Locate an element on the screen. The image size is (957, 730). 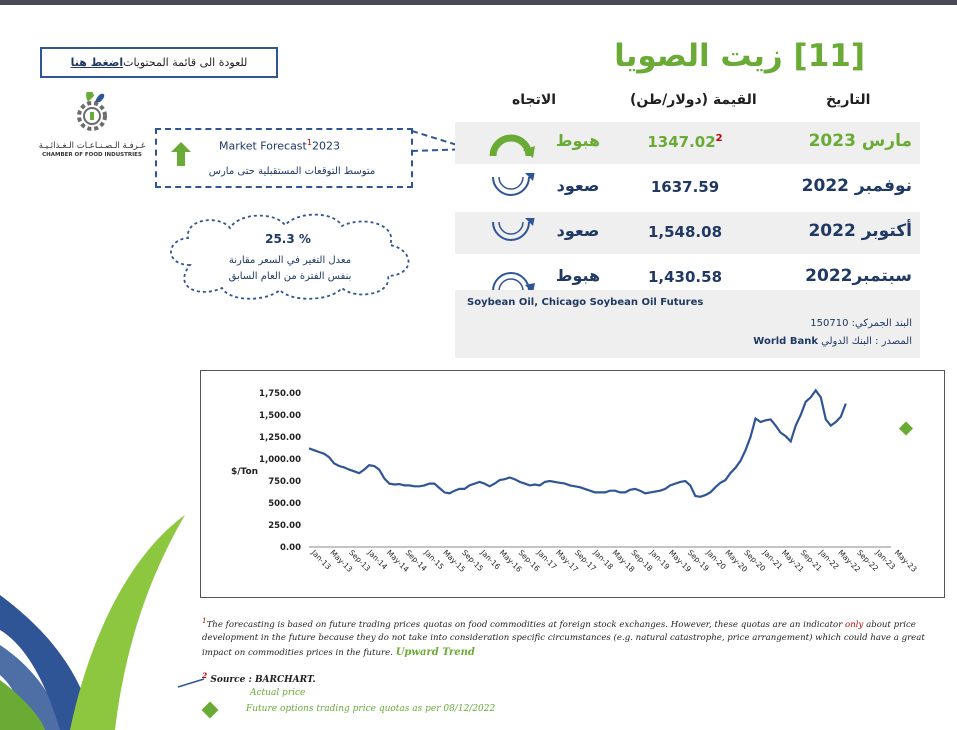
back-to-contents-button: للعودة الى قائمة المحتويات اضغط هنا is located at coordinates (159, 62).